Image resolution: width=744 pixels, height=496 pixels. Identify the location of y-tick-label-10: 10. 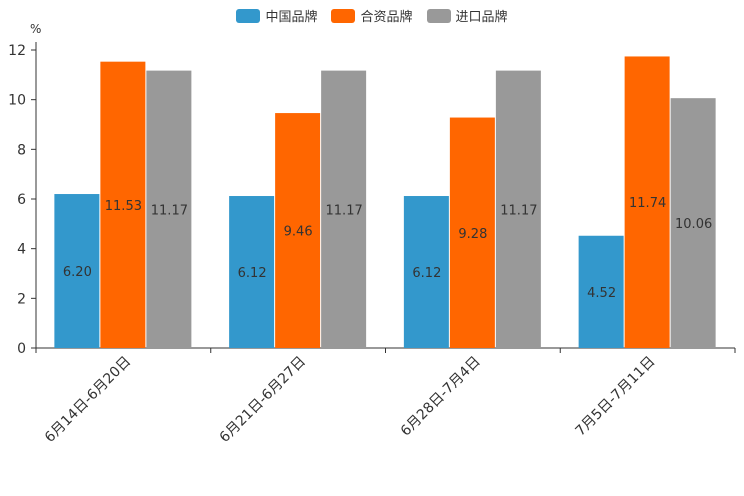
(17, 101).